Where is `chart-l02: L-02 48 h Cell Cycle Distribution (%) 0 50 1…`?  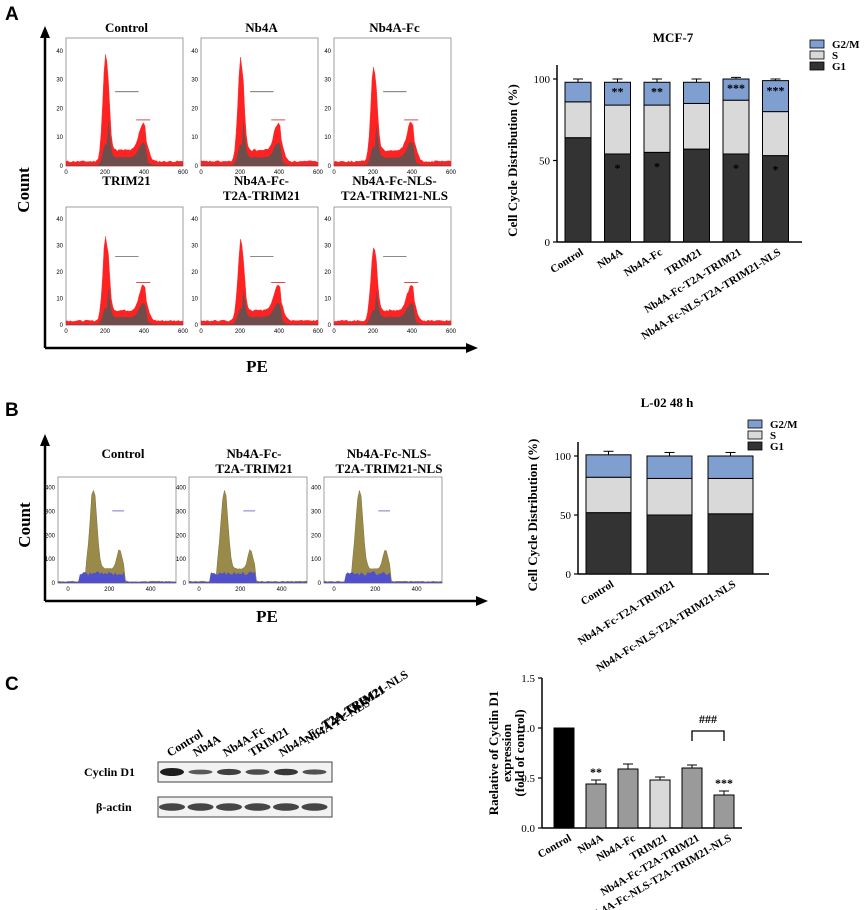 chart-l02: L-02 48 h Cell Cycle Distribution (%) 0 50 1… is located at coordinates (661, 534).